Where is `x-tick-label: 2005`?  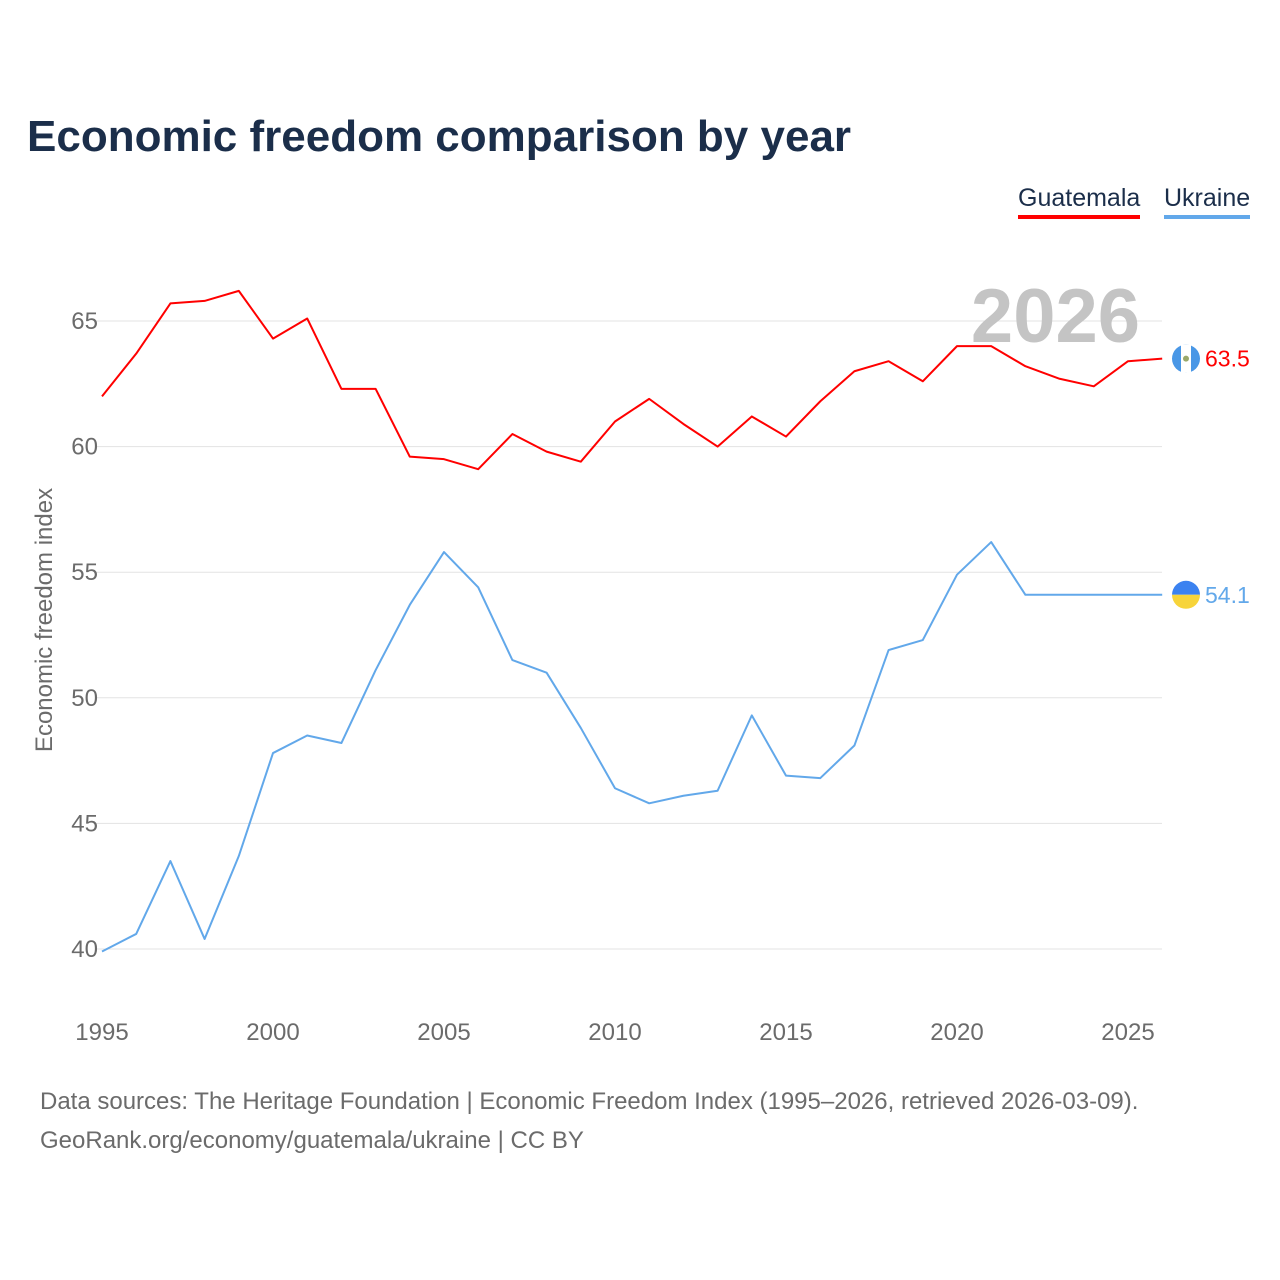
x-tick-label: 2005 is located at coordinates (443, 1032).